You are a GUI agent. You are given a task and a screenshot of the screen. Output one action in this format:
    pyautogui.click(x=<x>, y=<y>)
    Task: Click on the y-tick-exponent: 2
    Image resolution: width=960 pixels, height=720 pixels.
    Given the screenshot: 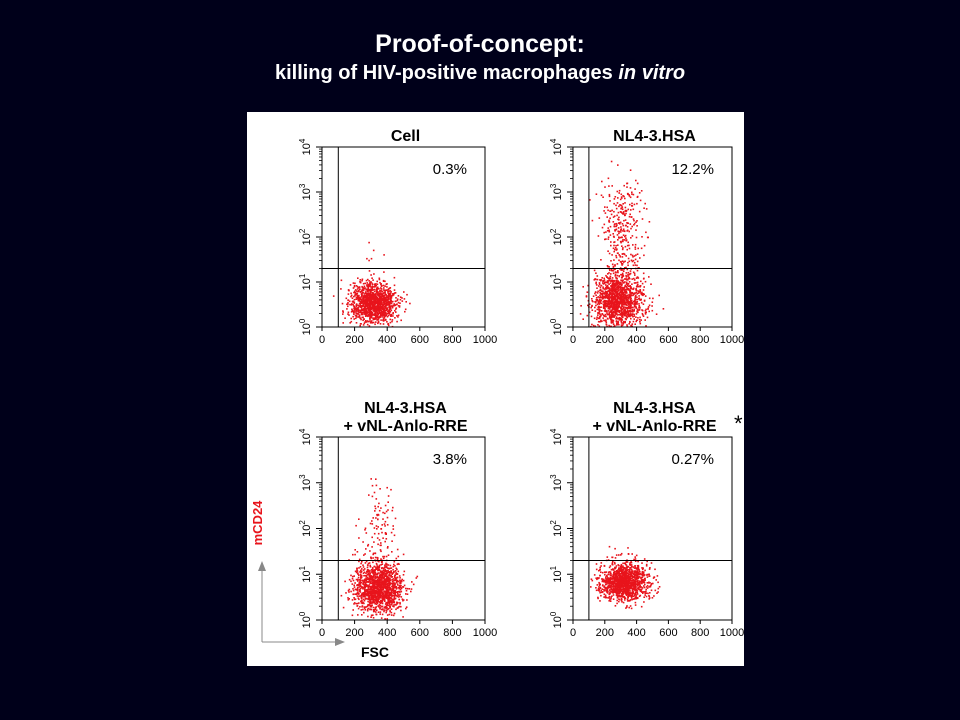 What is the action you would take?
    pyautogui.click(x=302, y=522)
    